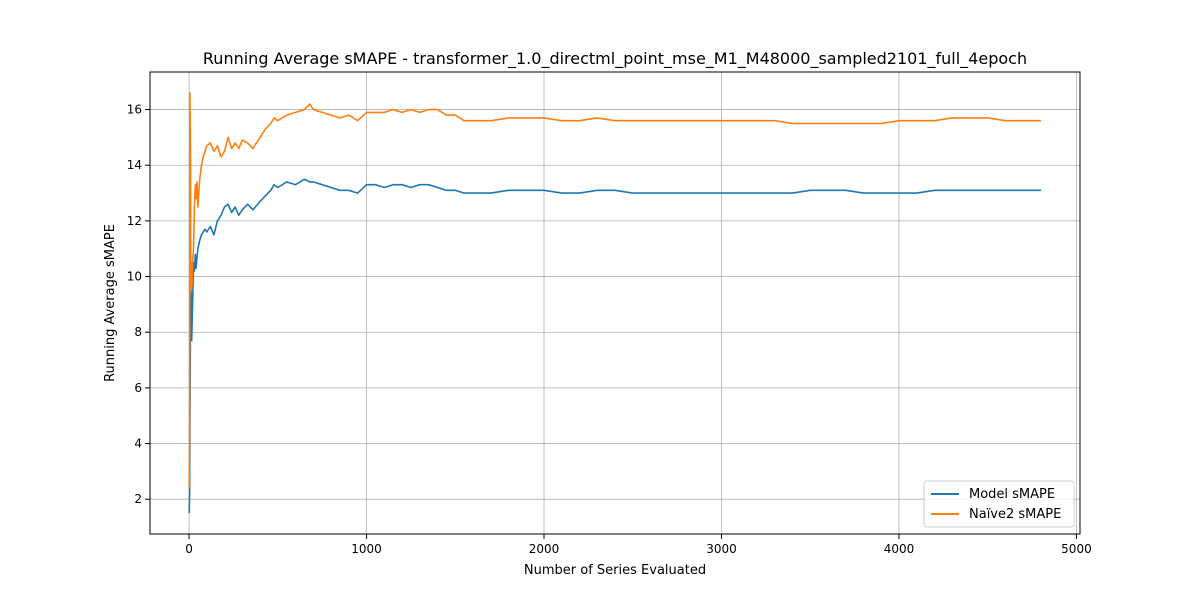 This screenshot has width=1200, height=600. Describe the element at coordinates (189, 549) in the screenshot. I see `x-tick-label: 0` at that location.